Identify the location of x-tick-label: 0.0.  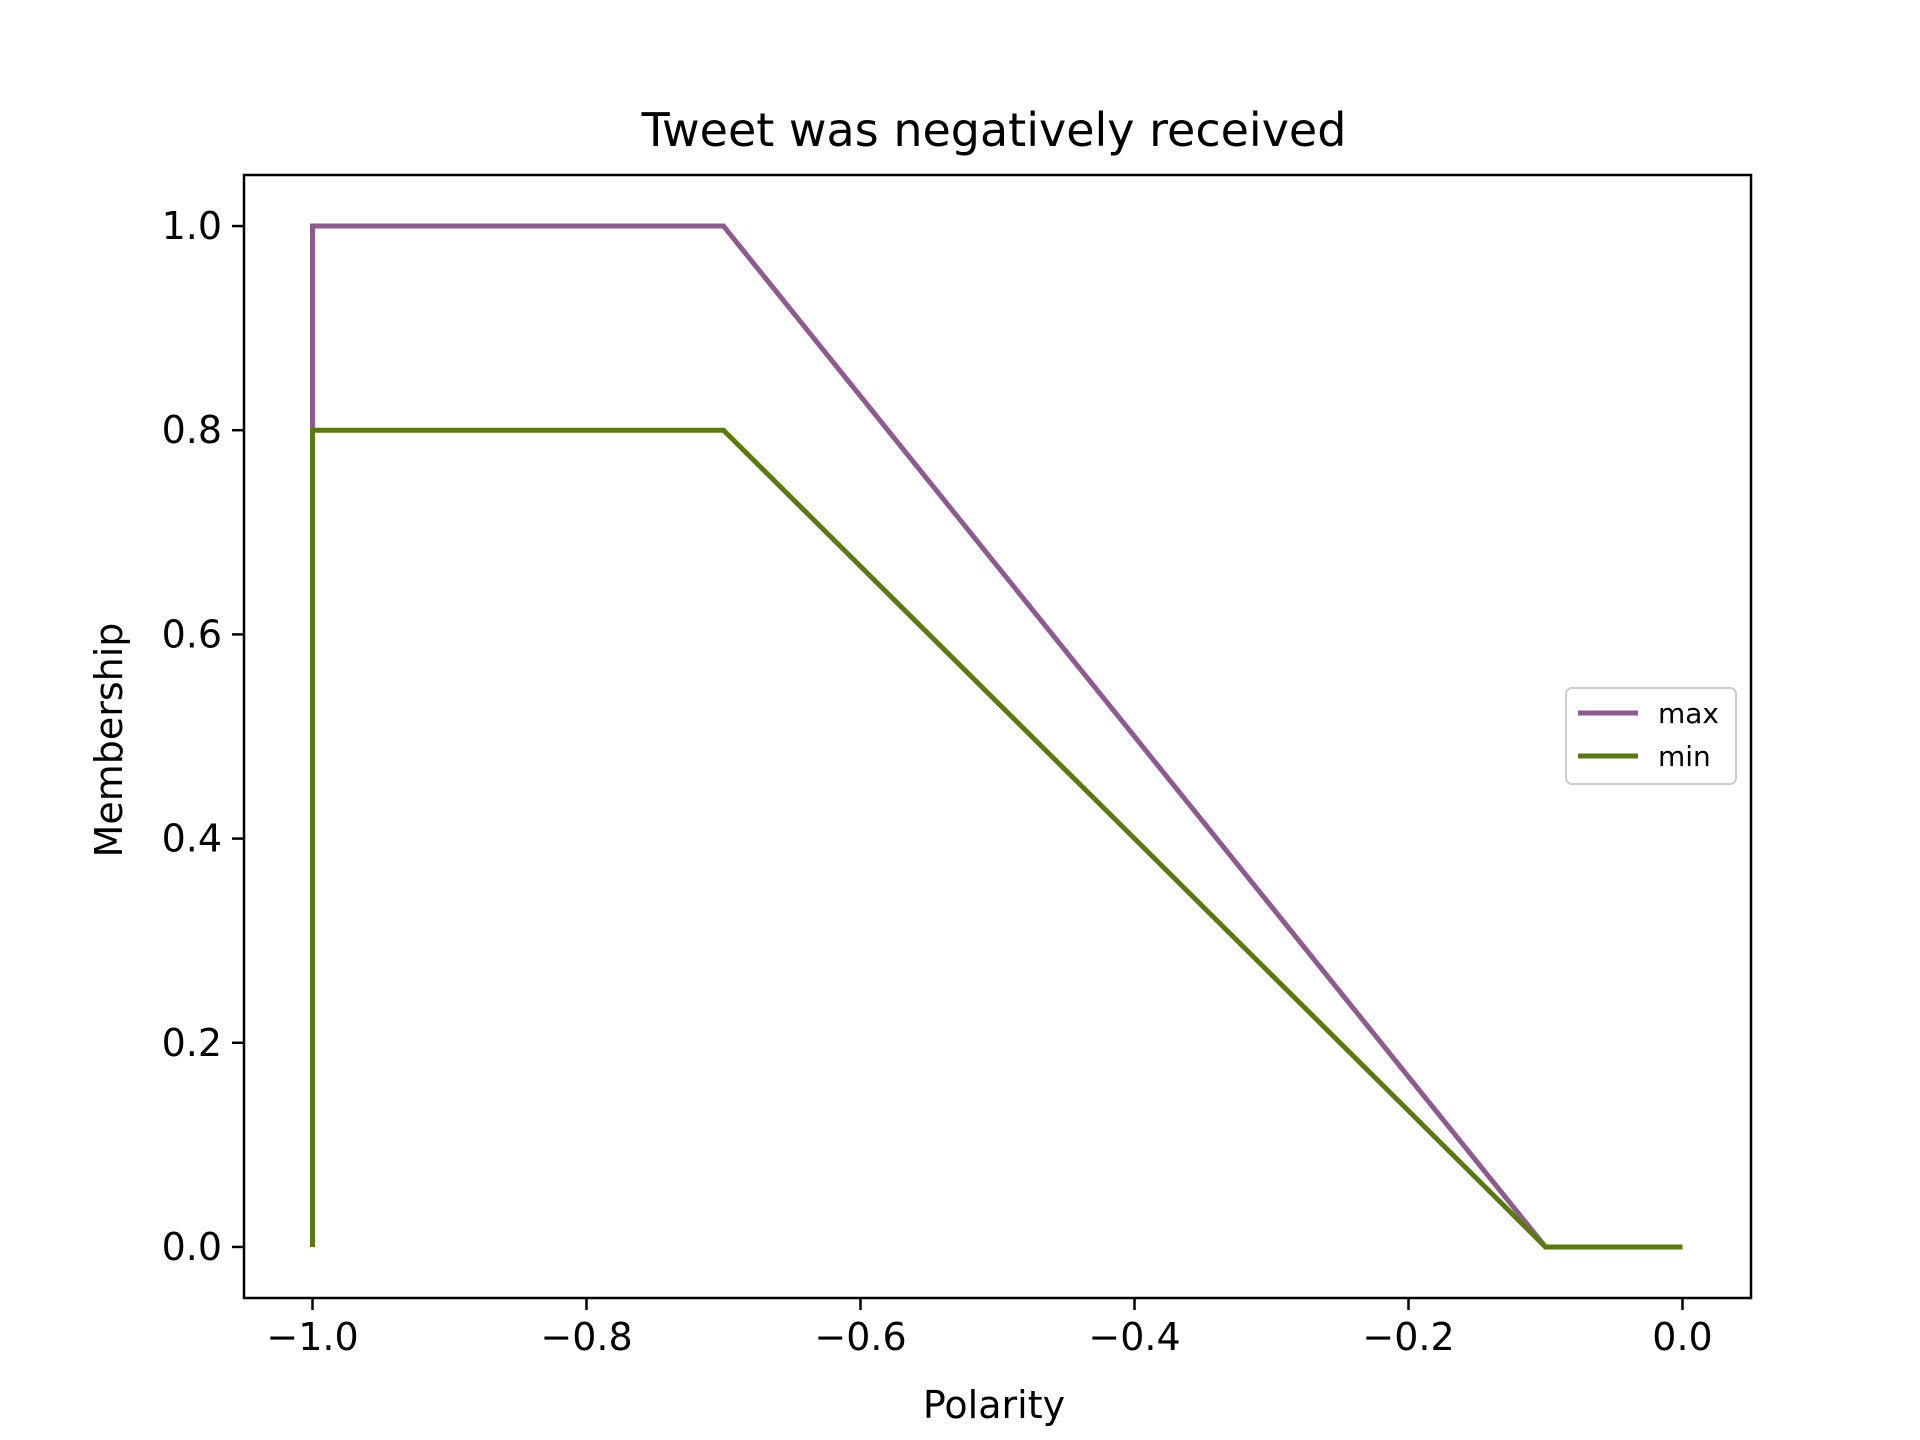
(1682, 1337).